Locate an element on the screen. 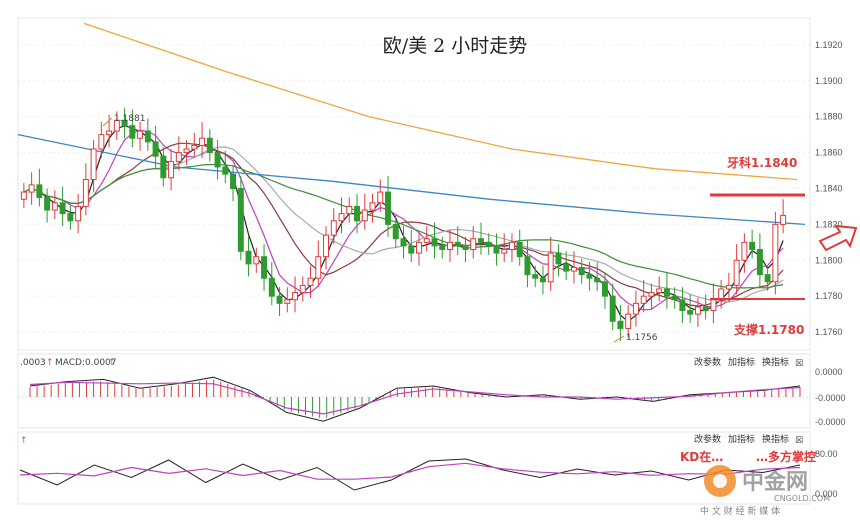 The width and height of the screenshot is (860, 523). macd-line is located at coordinates (415, 399).